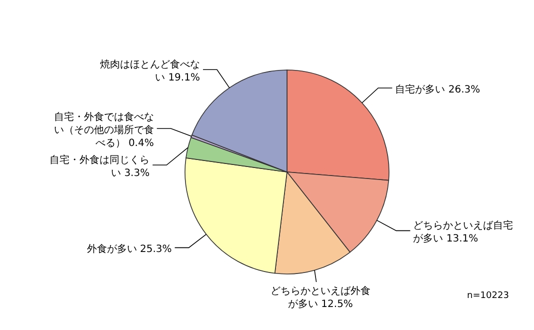 Image resolution: width=534 pixels, height=330 pixels. What do you see at coordinates (437, 89) in the screenshot?
I see `slice-label: 自宅が多い 26.3%` at bounding box center [437, 89].